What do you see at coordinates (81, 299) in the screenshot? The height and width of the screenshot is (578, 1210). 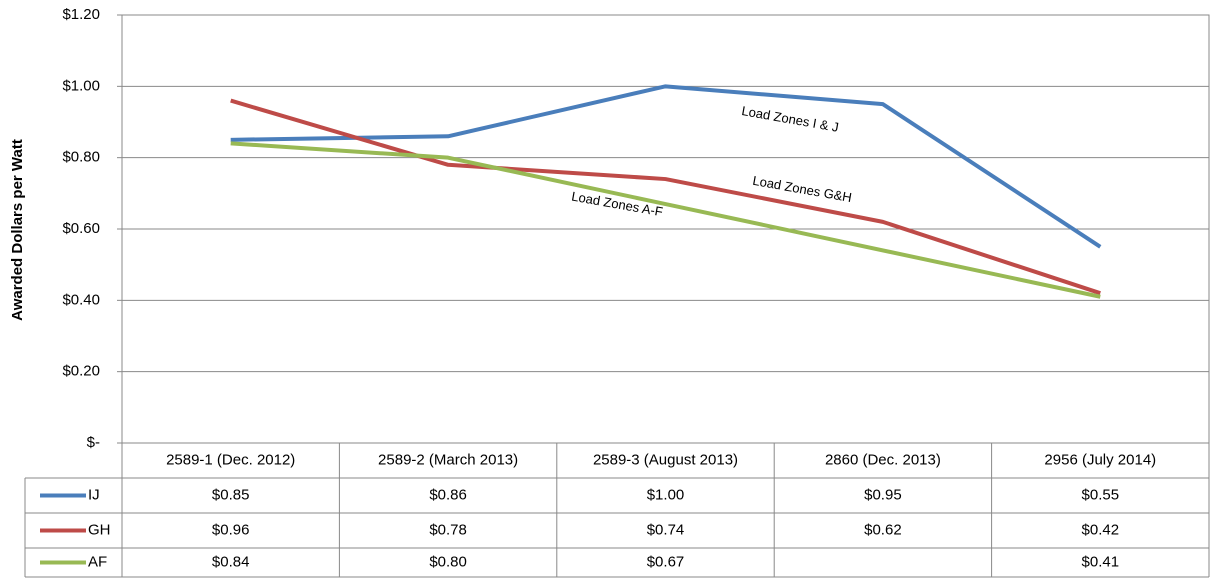 I see `y-tick-label: $0.40` at bounding box center [81, 299].